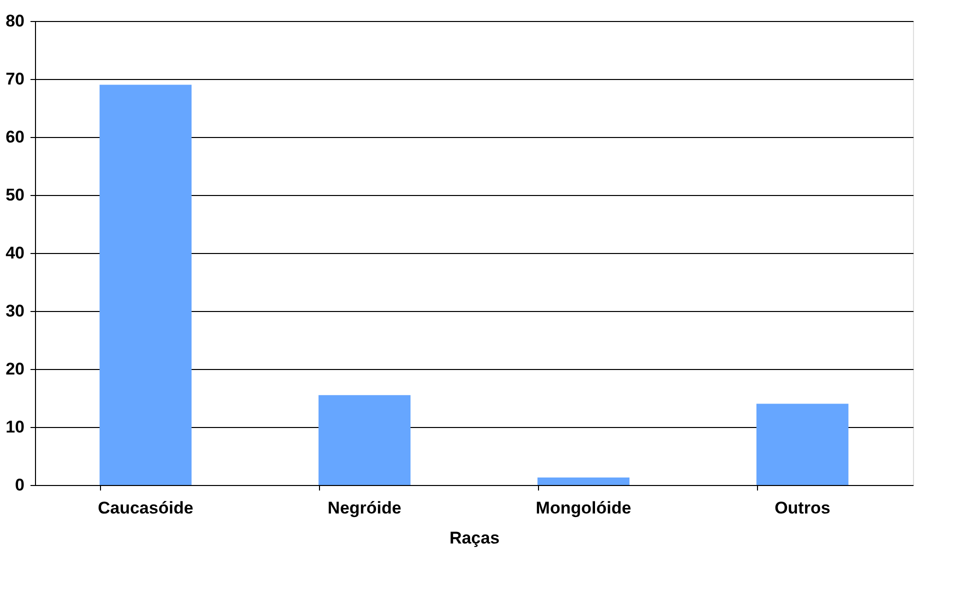  I want to click on y-tick-label: 30, so click(15, 311).